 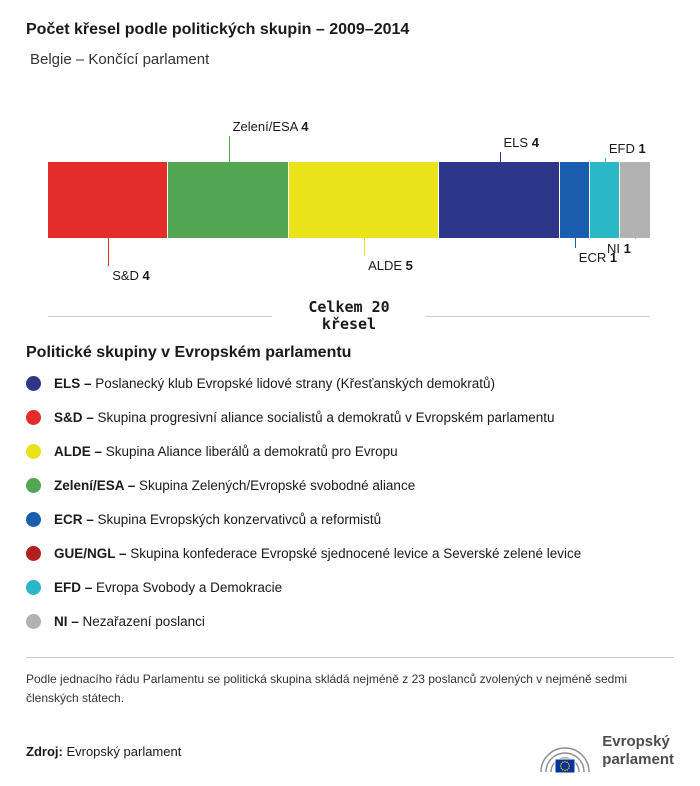 I want to click on total-rule-left, so click(x=160, y=316).